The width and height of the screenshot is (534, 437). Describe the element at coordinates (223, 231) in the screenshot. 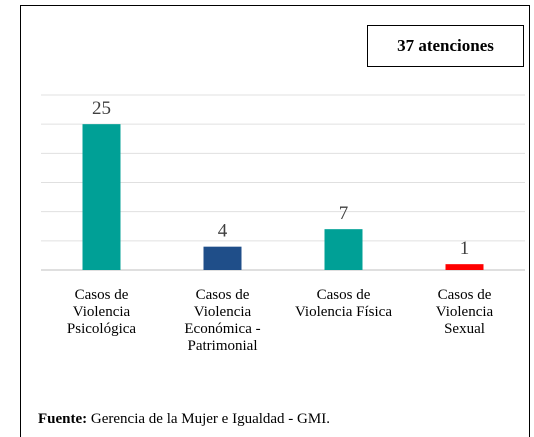

I see `value-label: 4` at that location.